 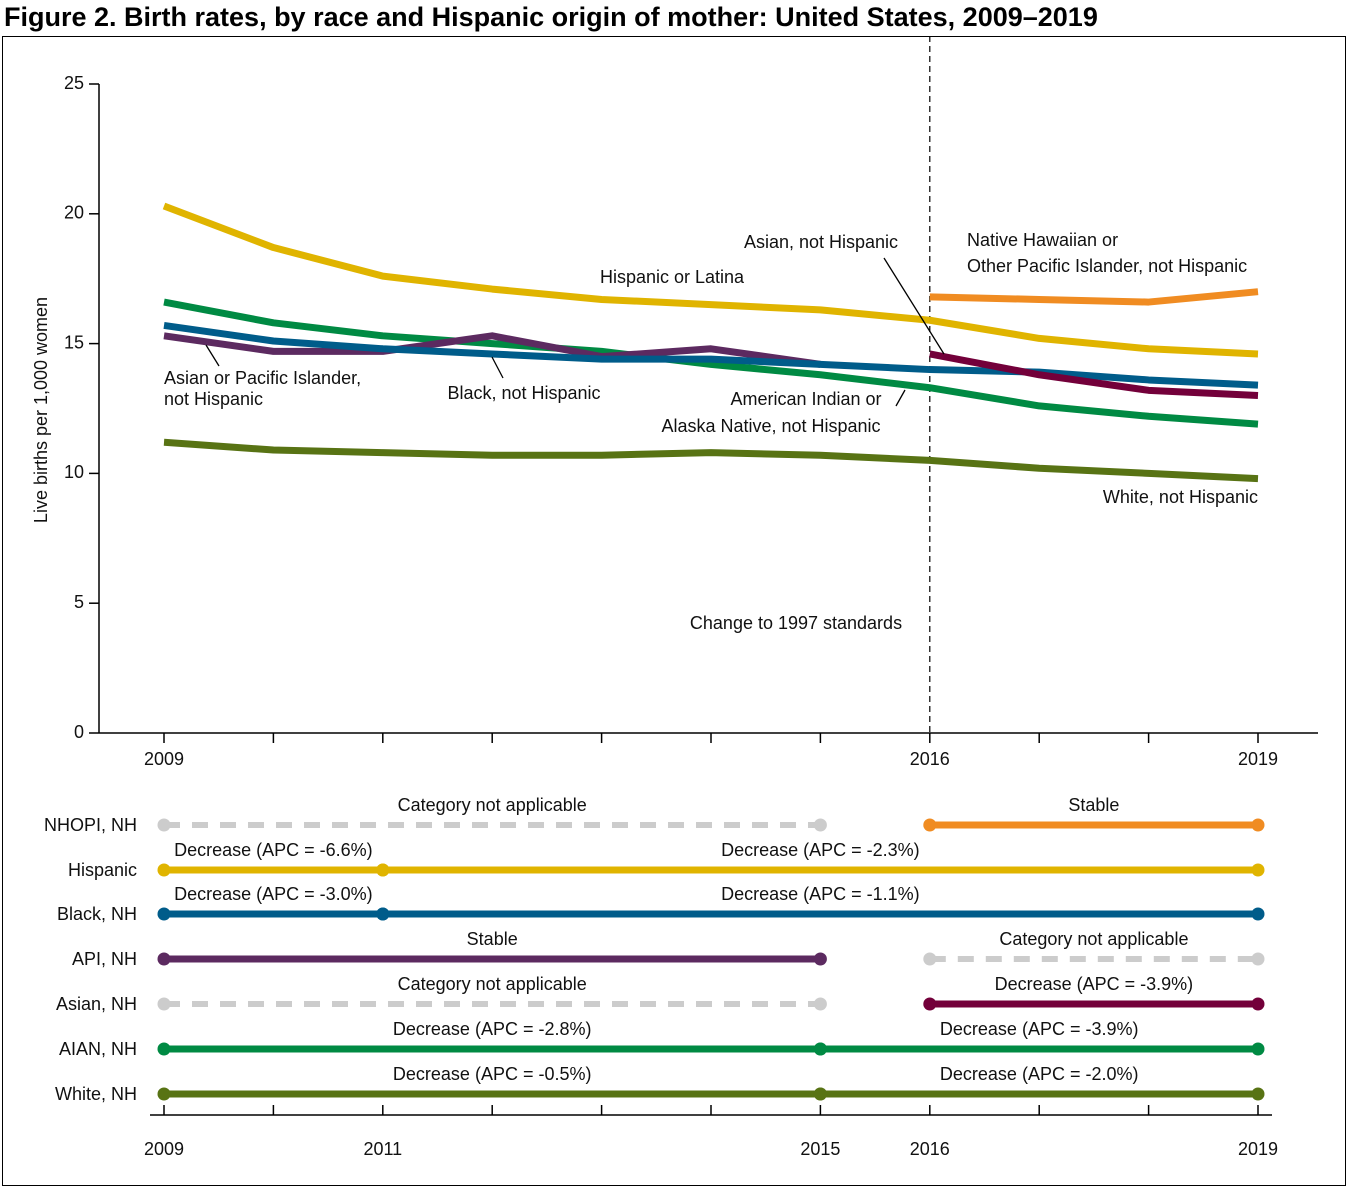 I want to click on series-line-nhopi, so click(x=1094, y=297).